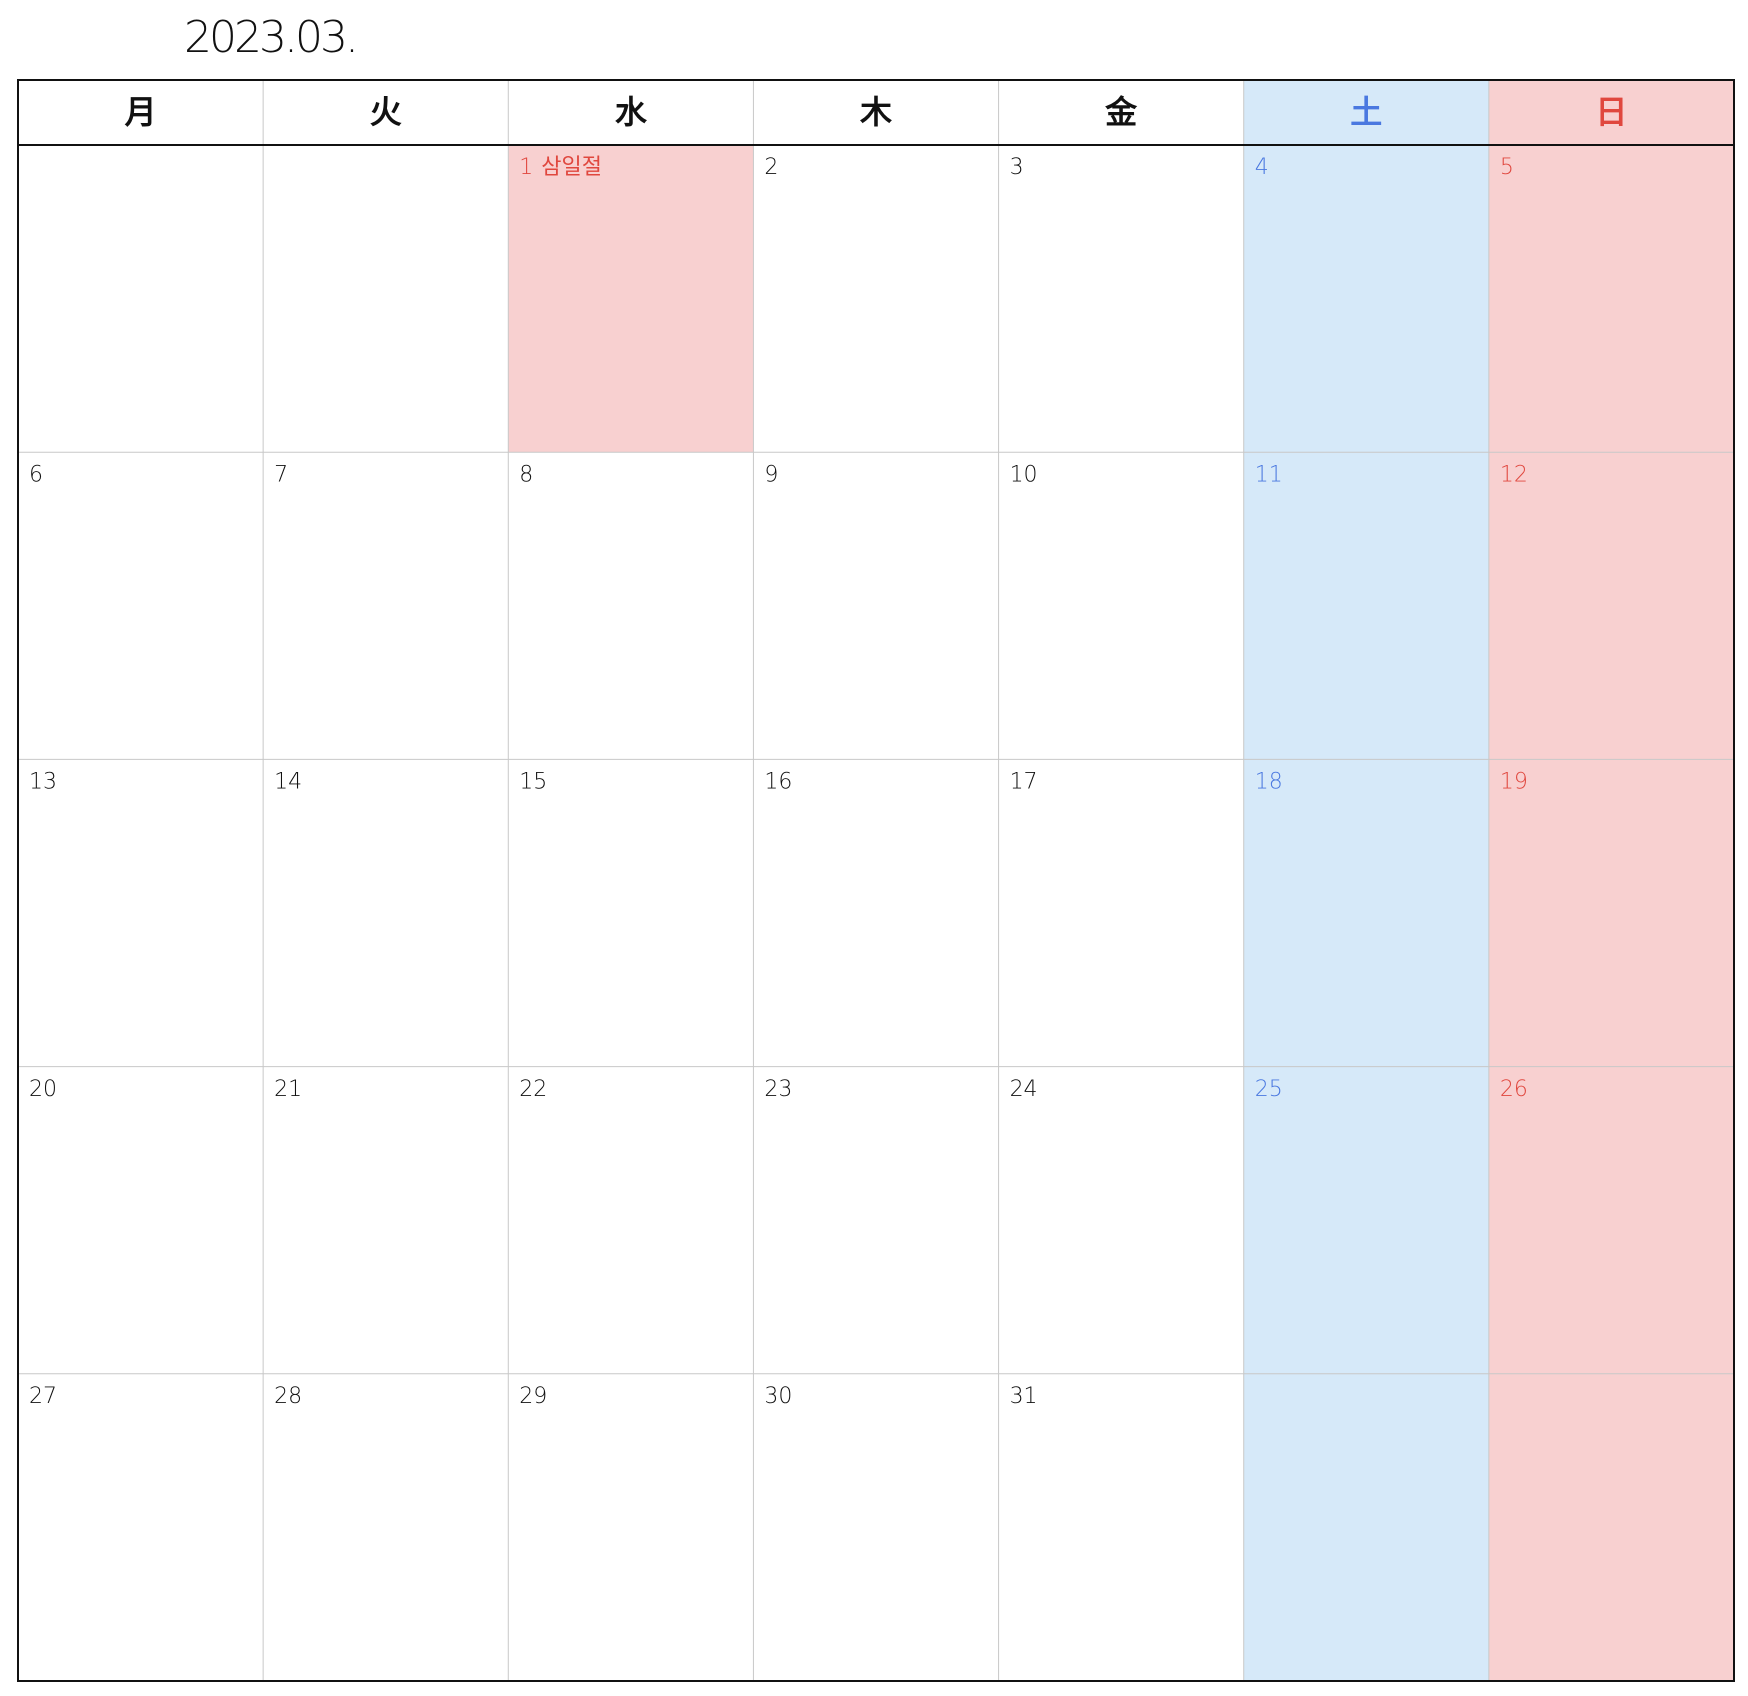 The image size is (1748, 1696). Describe the element at coordinates (1017, 167) in the screenshot. I see `day-number: 3` at that location.